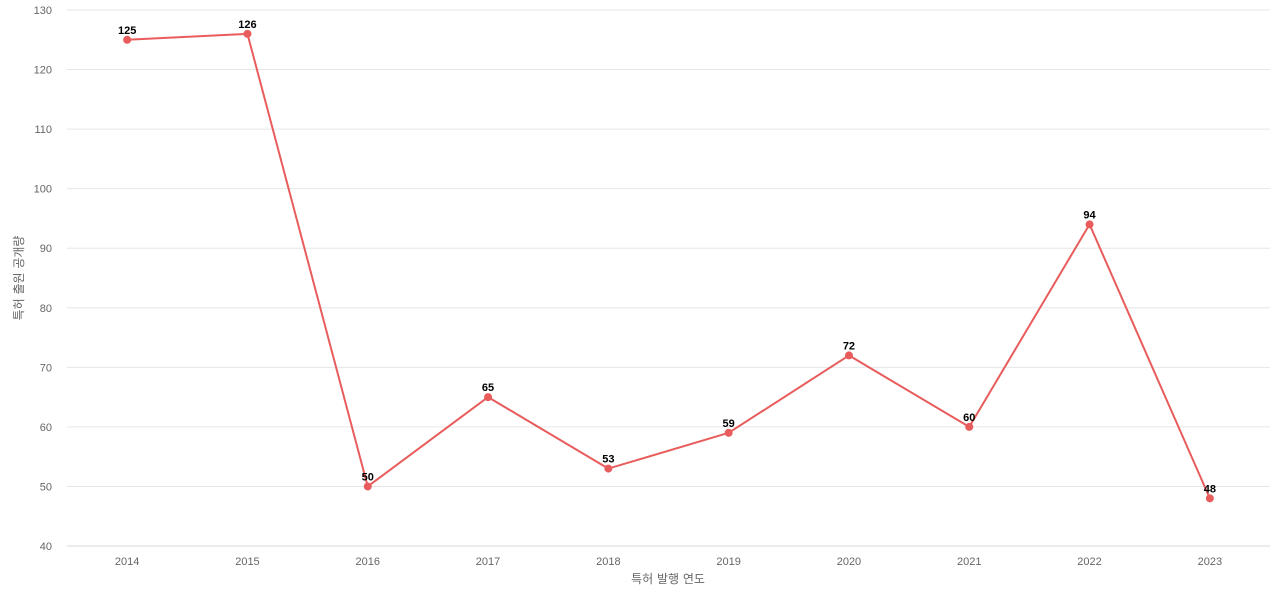 The image size is (1280, 600). Describe the element at coordinates (46, 249) in the screenshot. I see `y-tick-label: 90` at that location.